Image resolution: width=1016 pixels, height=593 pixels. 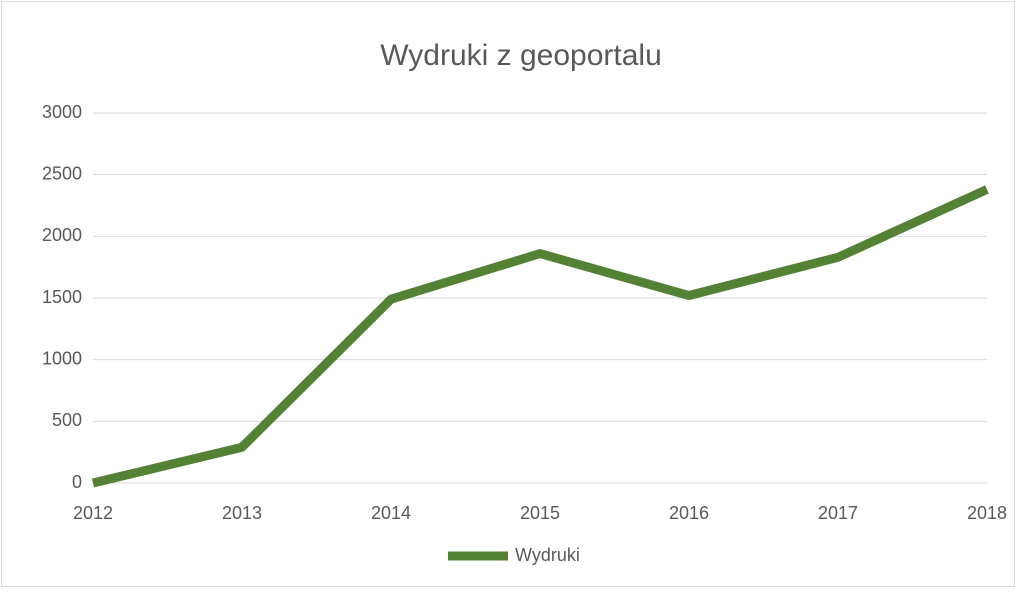 I want to click on x-tick-label: 2012, so click(x=93, y=513).